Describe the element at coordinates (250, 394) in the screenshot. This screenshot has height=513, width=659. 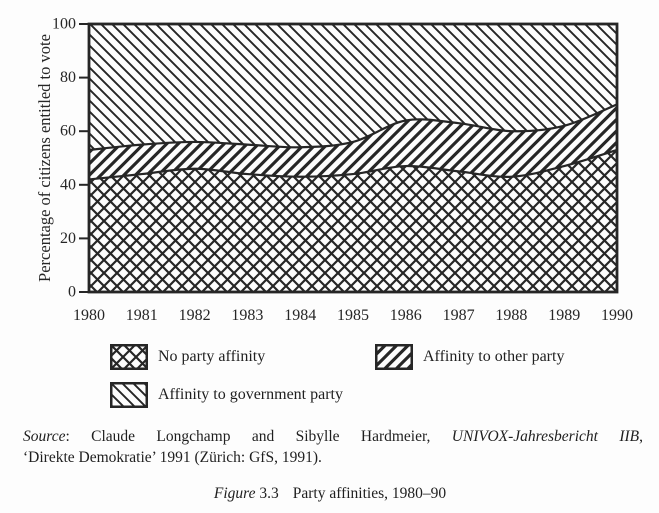
I see `legend-label-government-party: Affinity to government party` at that location.